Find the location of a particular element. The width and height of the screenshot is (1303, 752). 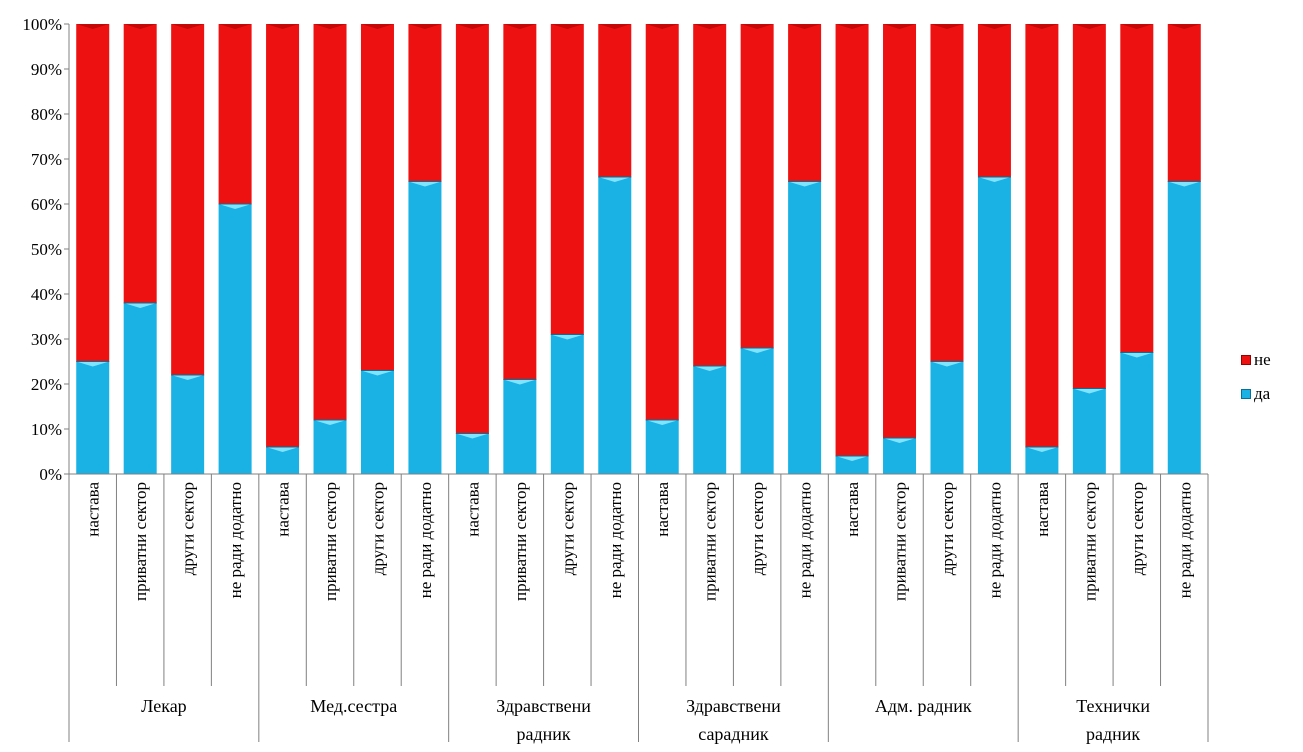

legend-item-da: да is located at coordinates (1256, 394).